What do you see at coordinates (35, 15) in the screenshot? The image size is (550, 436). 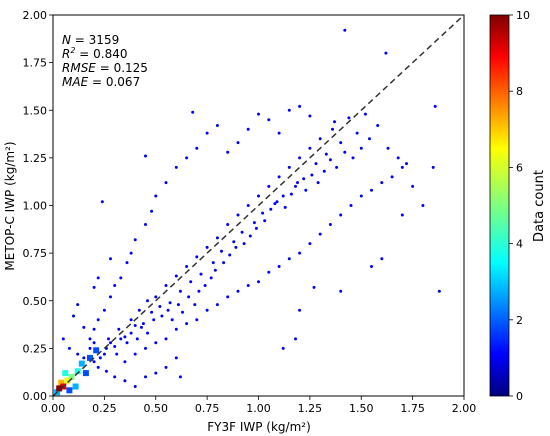 I see `y-tick-label: 2.00` at bounding box center [35, 15].